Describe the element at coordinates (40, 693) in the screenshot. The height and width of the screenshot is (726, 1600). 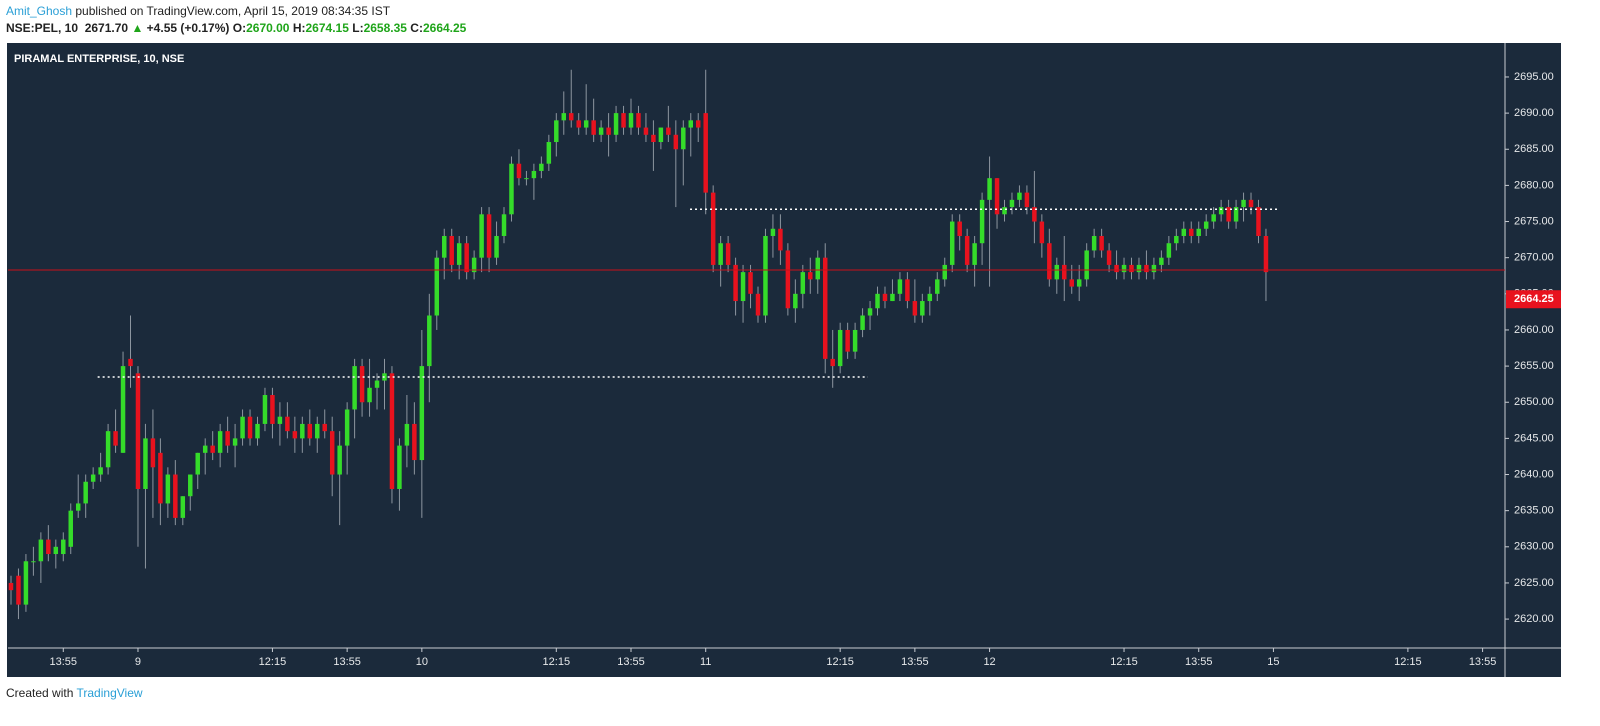
I see `created: Created with` at that location.